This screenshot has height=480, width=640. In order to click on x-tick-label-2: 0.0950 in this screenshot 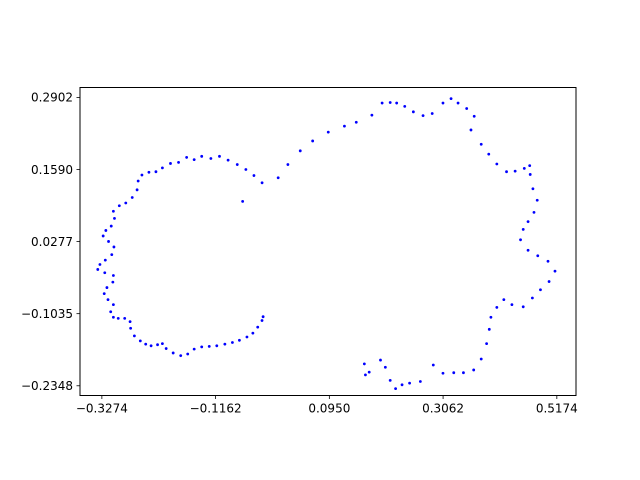, I will do `click(329, 409)`.